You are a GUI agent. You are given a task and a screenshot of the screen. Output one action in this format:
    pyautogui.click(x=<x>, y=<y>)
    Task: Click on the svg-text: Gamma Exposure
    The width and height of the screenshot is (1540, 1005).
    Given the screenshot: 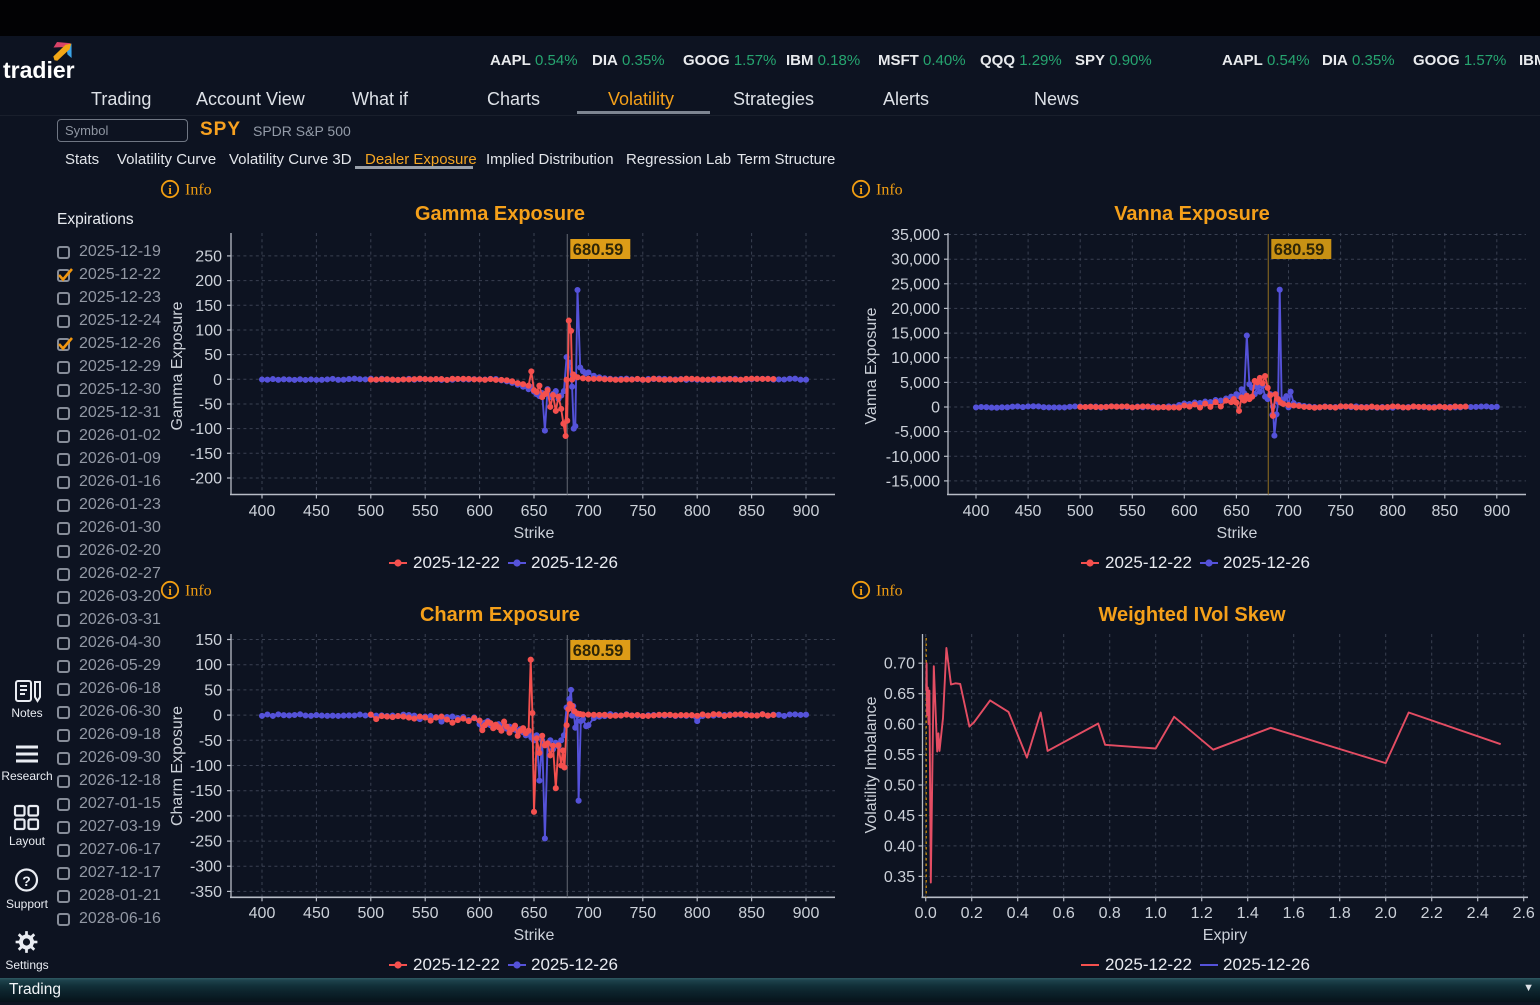 What is the action you would take?
    pyautogui.click(x=500, y=214)
    